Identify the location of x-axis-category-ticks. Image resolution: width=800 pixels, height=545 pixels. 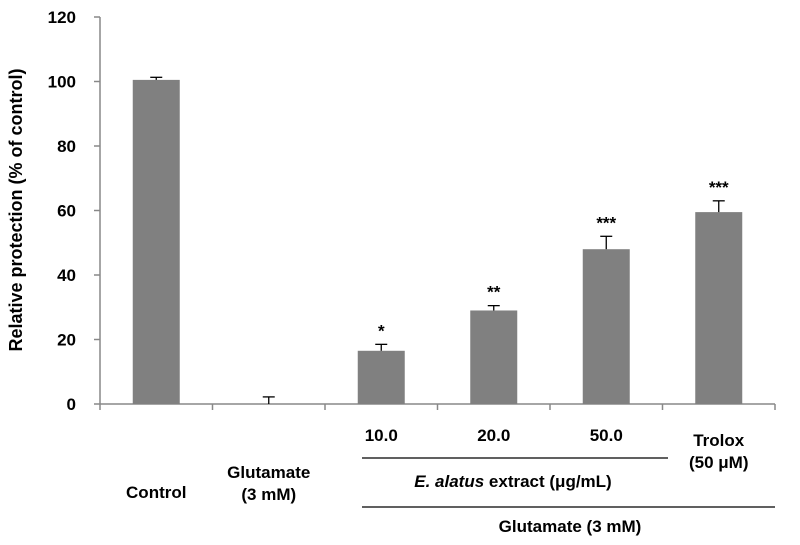
(437, 407).